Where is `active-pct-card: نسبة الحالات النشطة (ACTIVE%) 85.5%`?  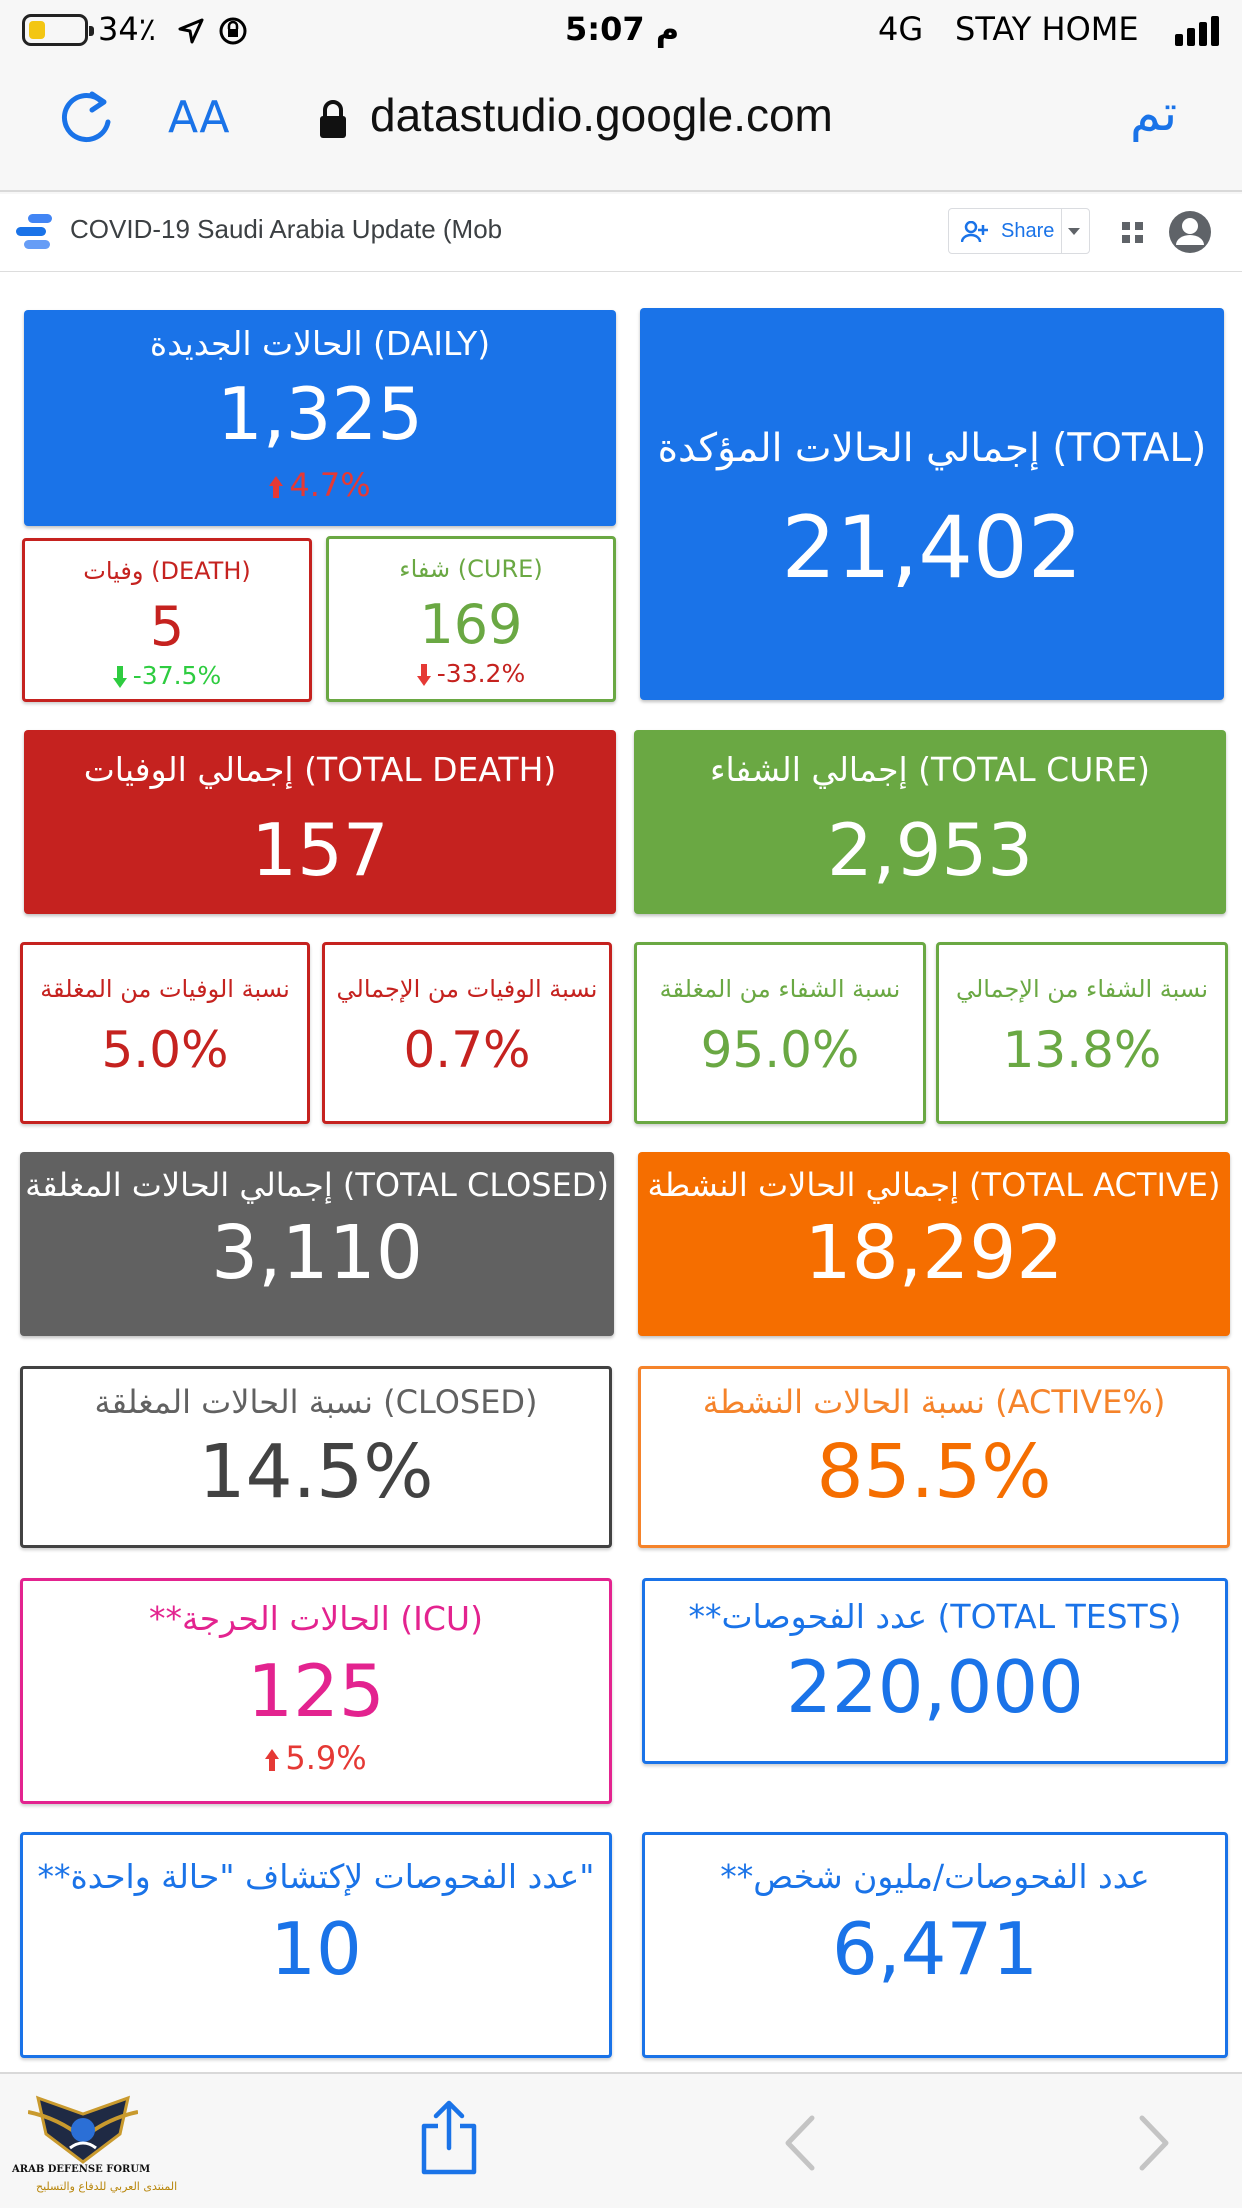
active-pct-card: نسبة الحالات النشطة (ACTIVE%) 85.5% is located at coordinates (934, 1457).